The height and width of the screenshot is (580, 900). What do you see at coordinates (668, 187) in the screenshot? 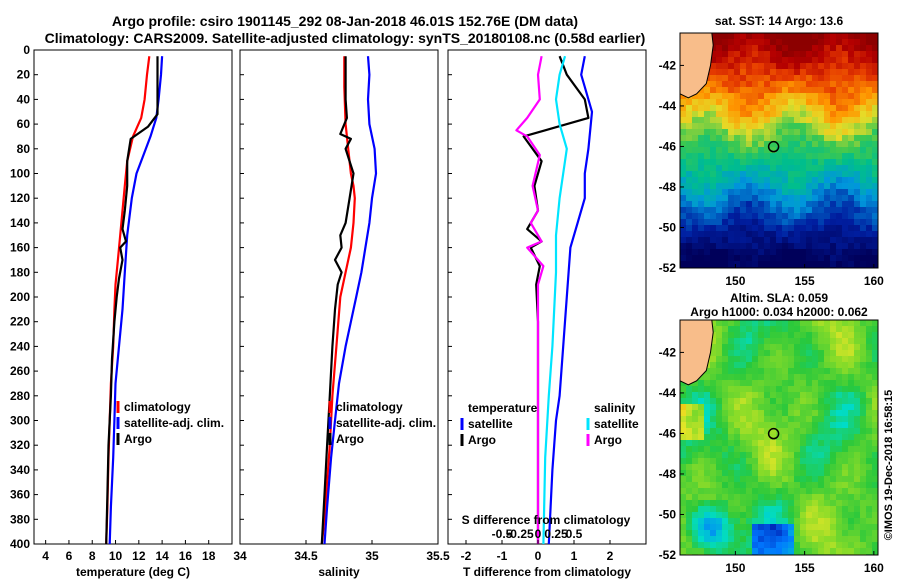
I see `map-y-tick-label: -48` at bounding box center [668, 187].